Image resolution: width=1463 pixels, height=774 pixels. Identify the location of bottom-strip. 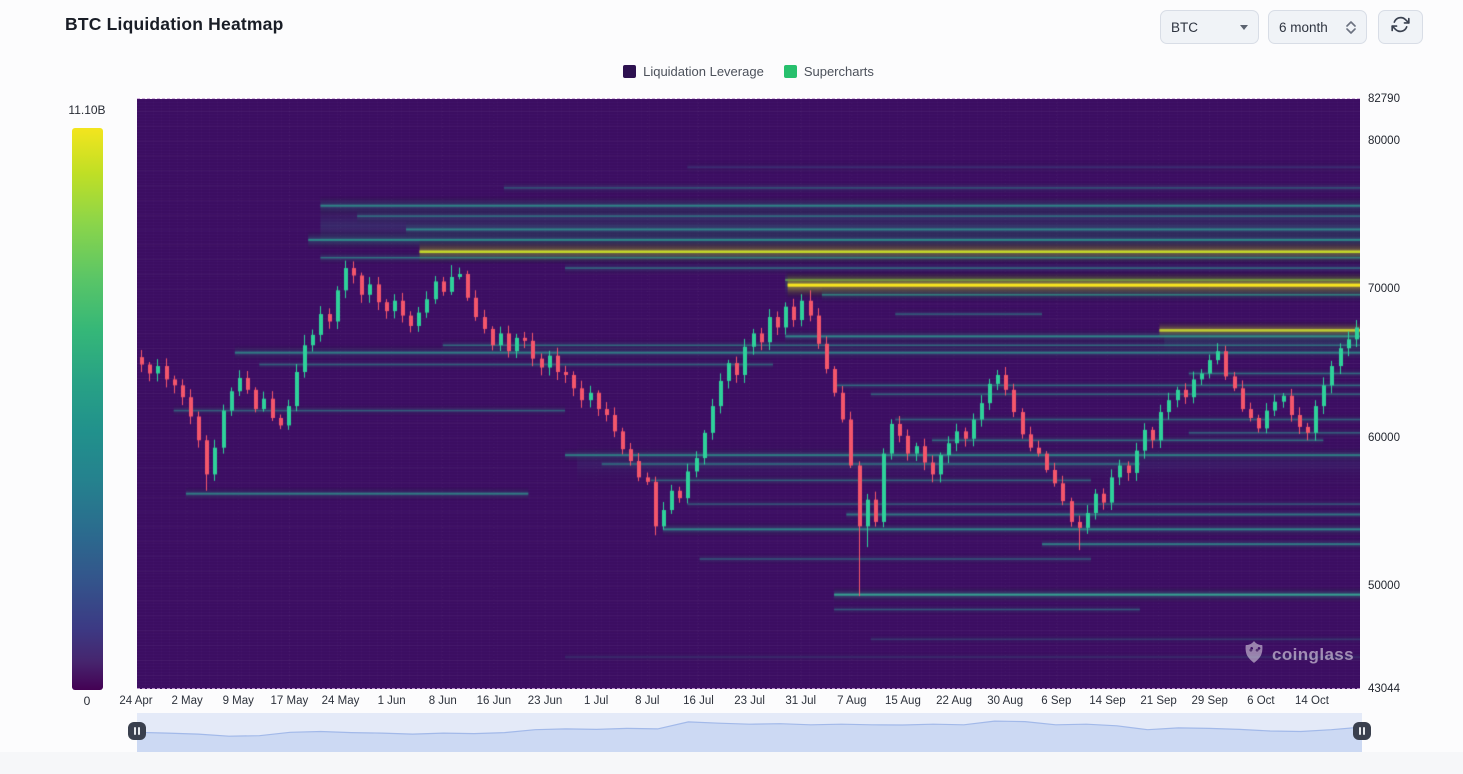
(731, 763).